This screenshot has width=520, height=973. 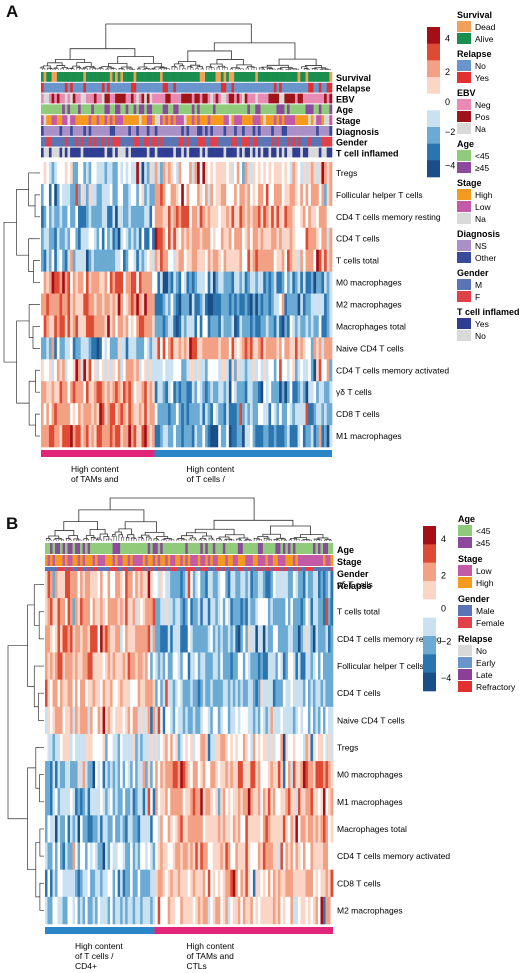 What do you see at coordinates (464, 296) in the screenshot?
I see `legend-swatch` at bounding box center [464, 296].